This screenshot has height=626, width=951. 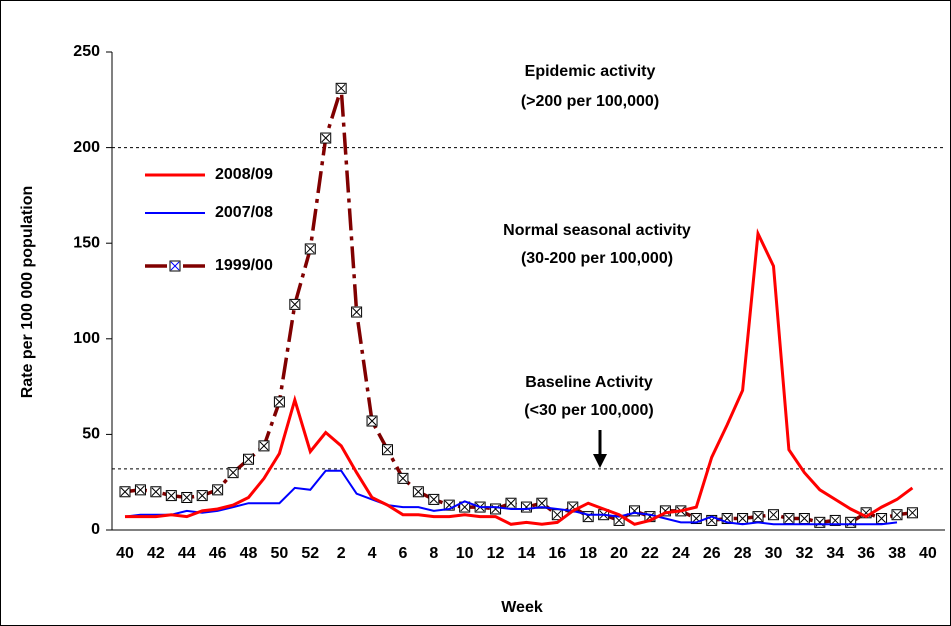 I want to click on x-tick-label: 44, so click(x=187, y=553).